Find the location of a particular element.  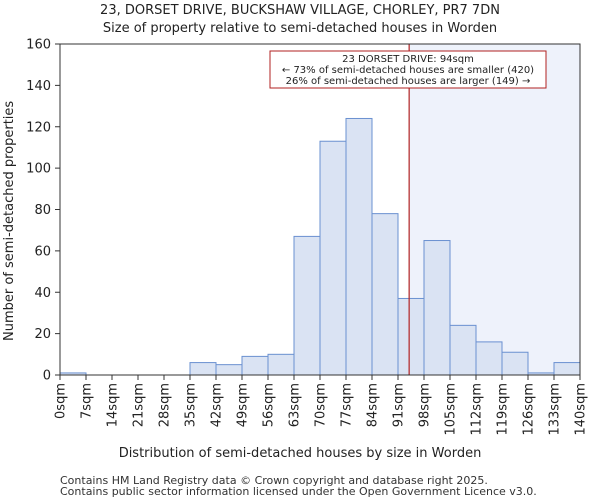

y-tick-label-100: 100 is located at coordinates (38, 169).